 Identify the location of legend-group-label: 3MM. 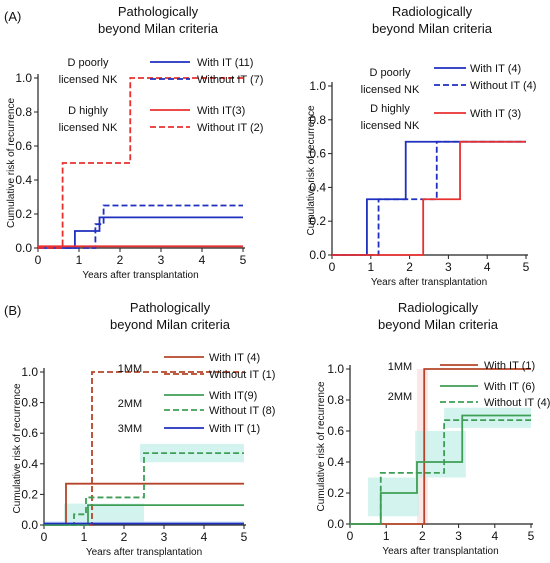
(130, 429).